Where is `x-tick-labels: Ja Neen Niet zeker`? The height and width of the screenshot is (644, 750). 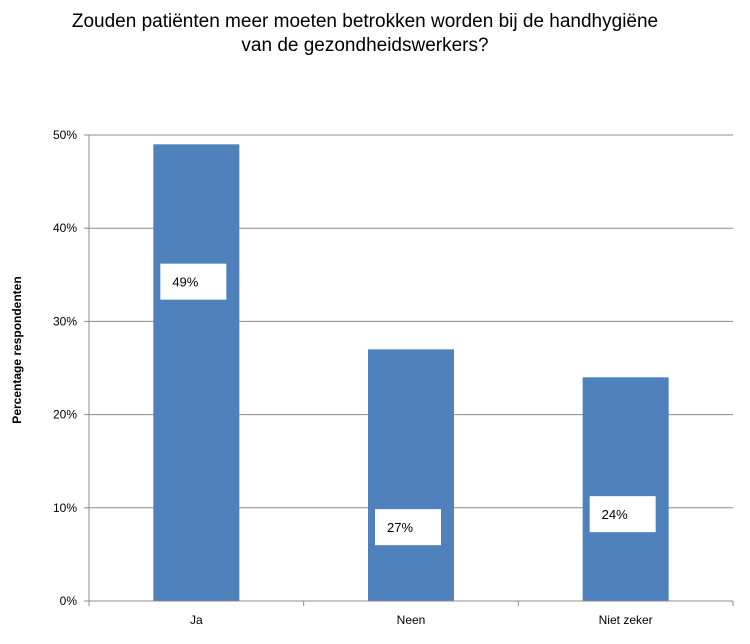 x-tick-labels: Ja Neen Niet zeker is located at coordinates (421, 620).